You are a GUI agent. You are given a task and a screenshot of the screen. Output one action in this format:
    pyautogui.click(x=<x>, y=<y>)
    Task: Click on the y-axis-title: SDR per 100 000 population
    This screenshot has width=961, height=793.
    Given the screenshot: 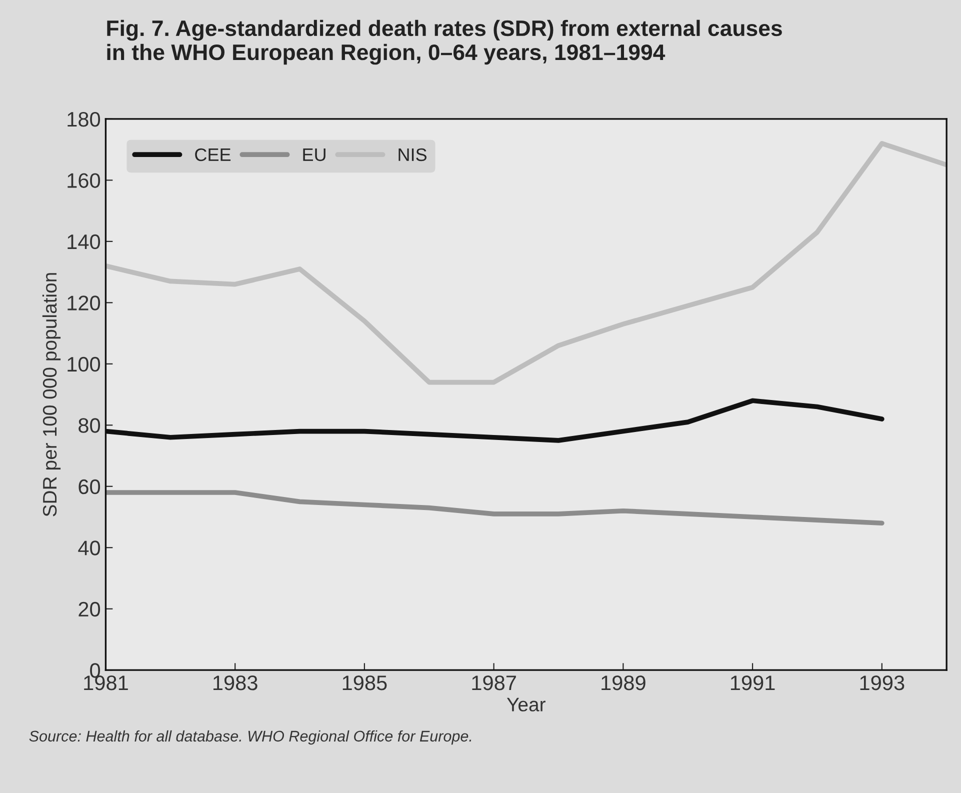 What is the action you would take?
    pyautogui.click(x=51, y=394)
    